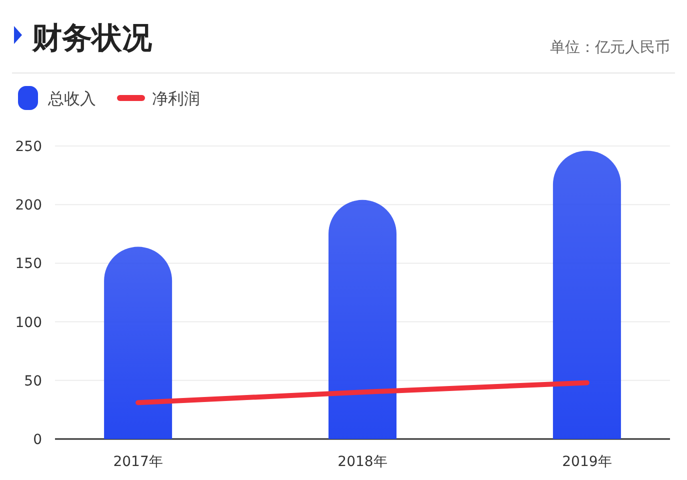 The height and width of the screenshot is (480, 687). I want to click on legend-label: 净利润, so click(176, 98).